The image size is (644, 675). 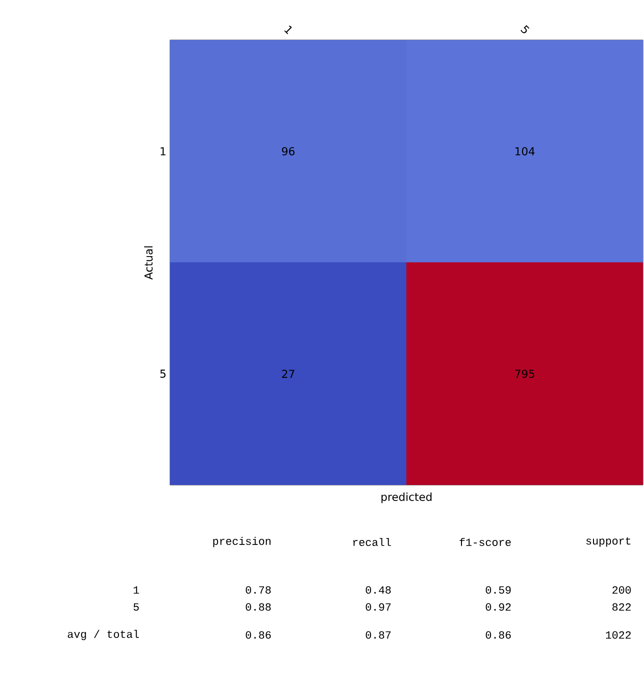 I want to click on text: 1, so click(x=136, y=590).